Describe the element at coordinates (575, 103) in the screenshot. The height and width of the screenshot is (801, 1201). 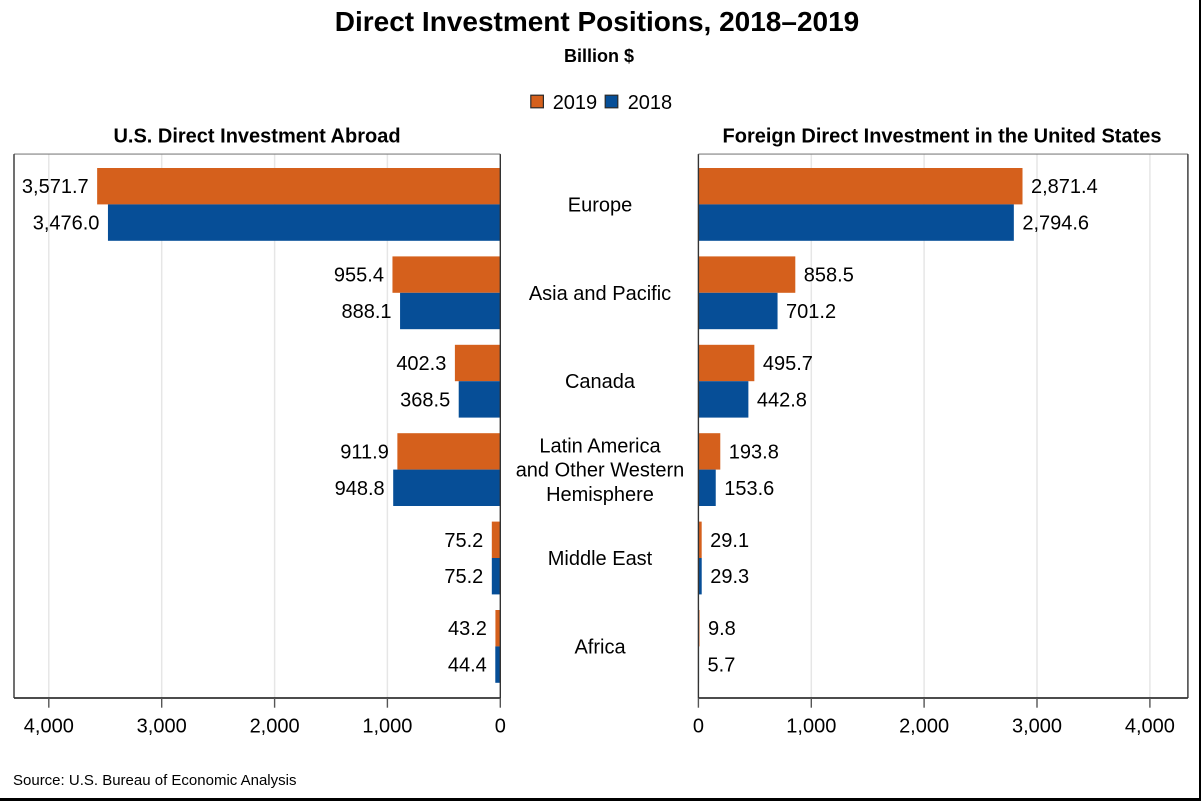
I see `svg-text: 2019` at that location.